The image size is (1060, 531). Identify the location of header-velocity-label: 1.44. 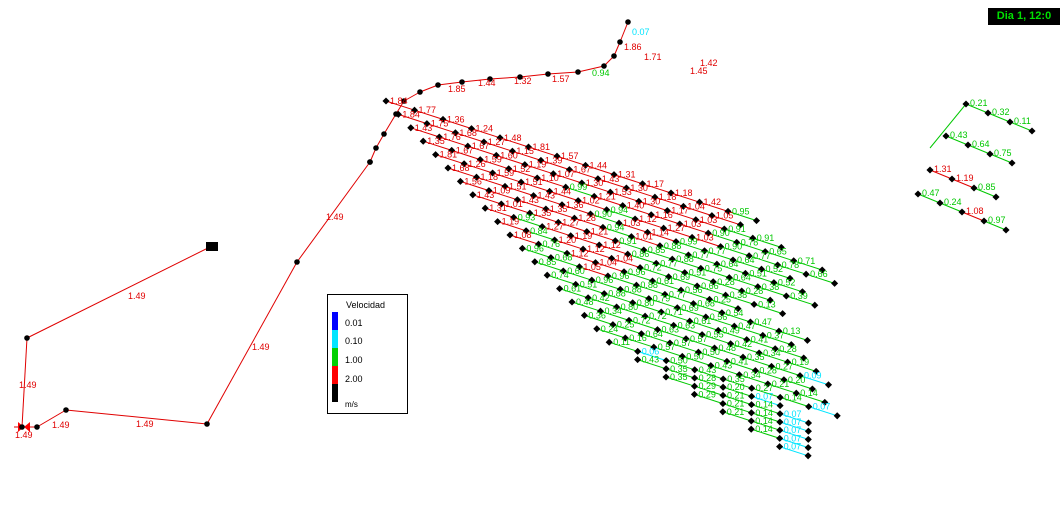
(487, 83).